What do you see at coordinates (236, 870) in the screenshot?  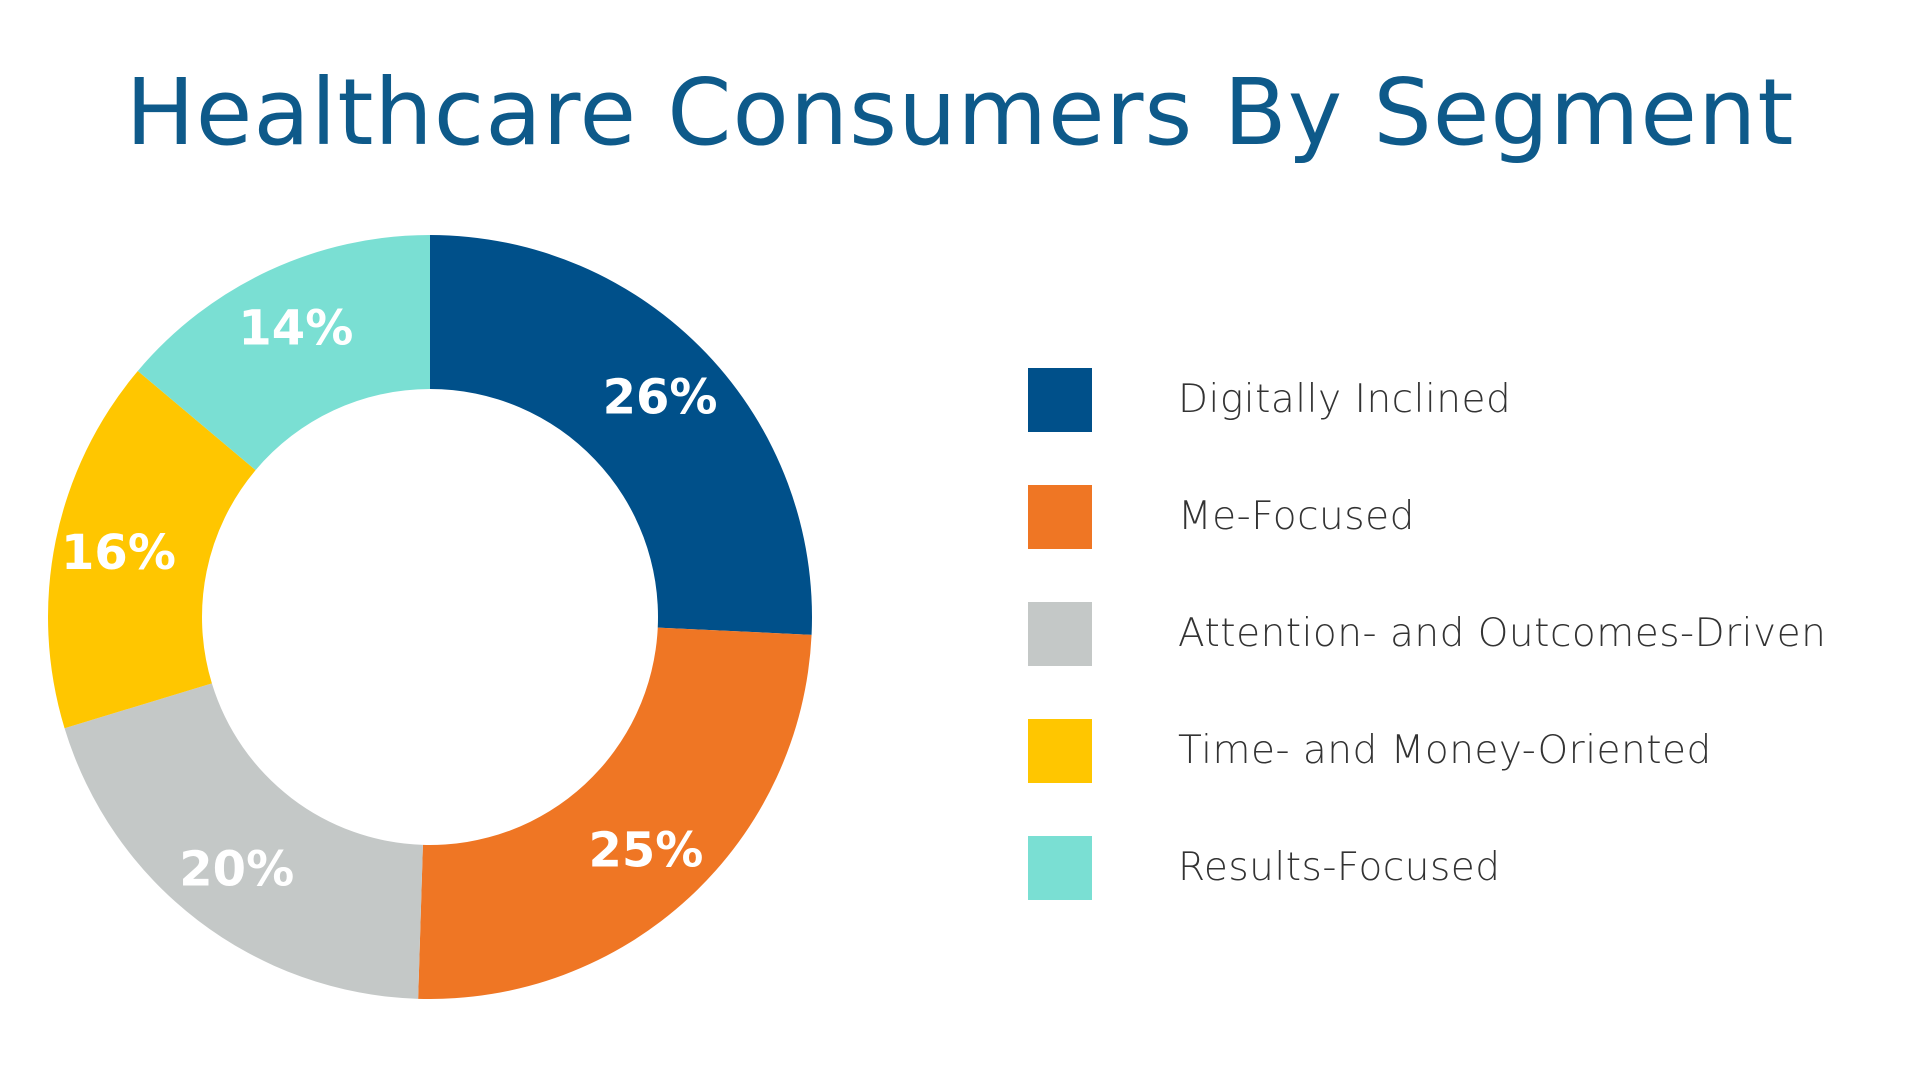 I see `data-label-3: 20%` at bounding box center [236, 870].